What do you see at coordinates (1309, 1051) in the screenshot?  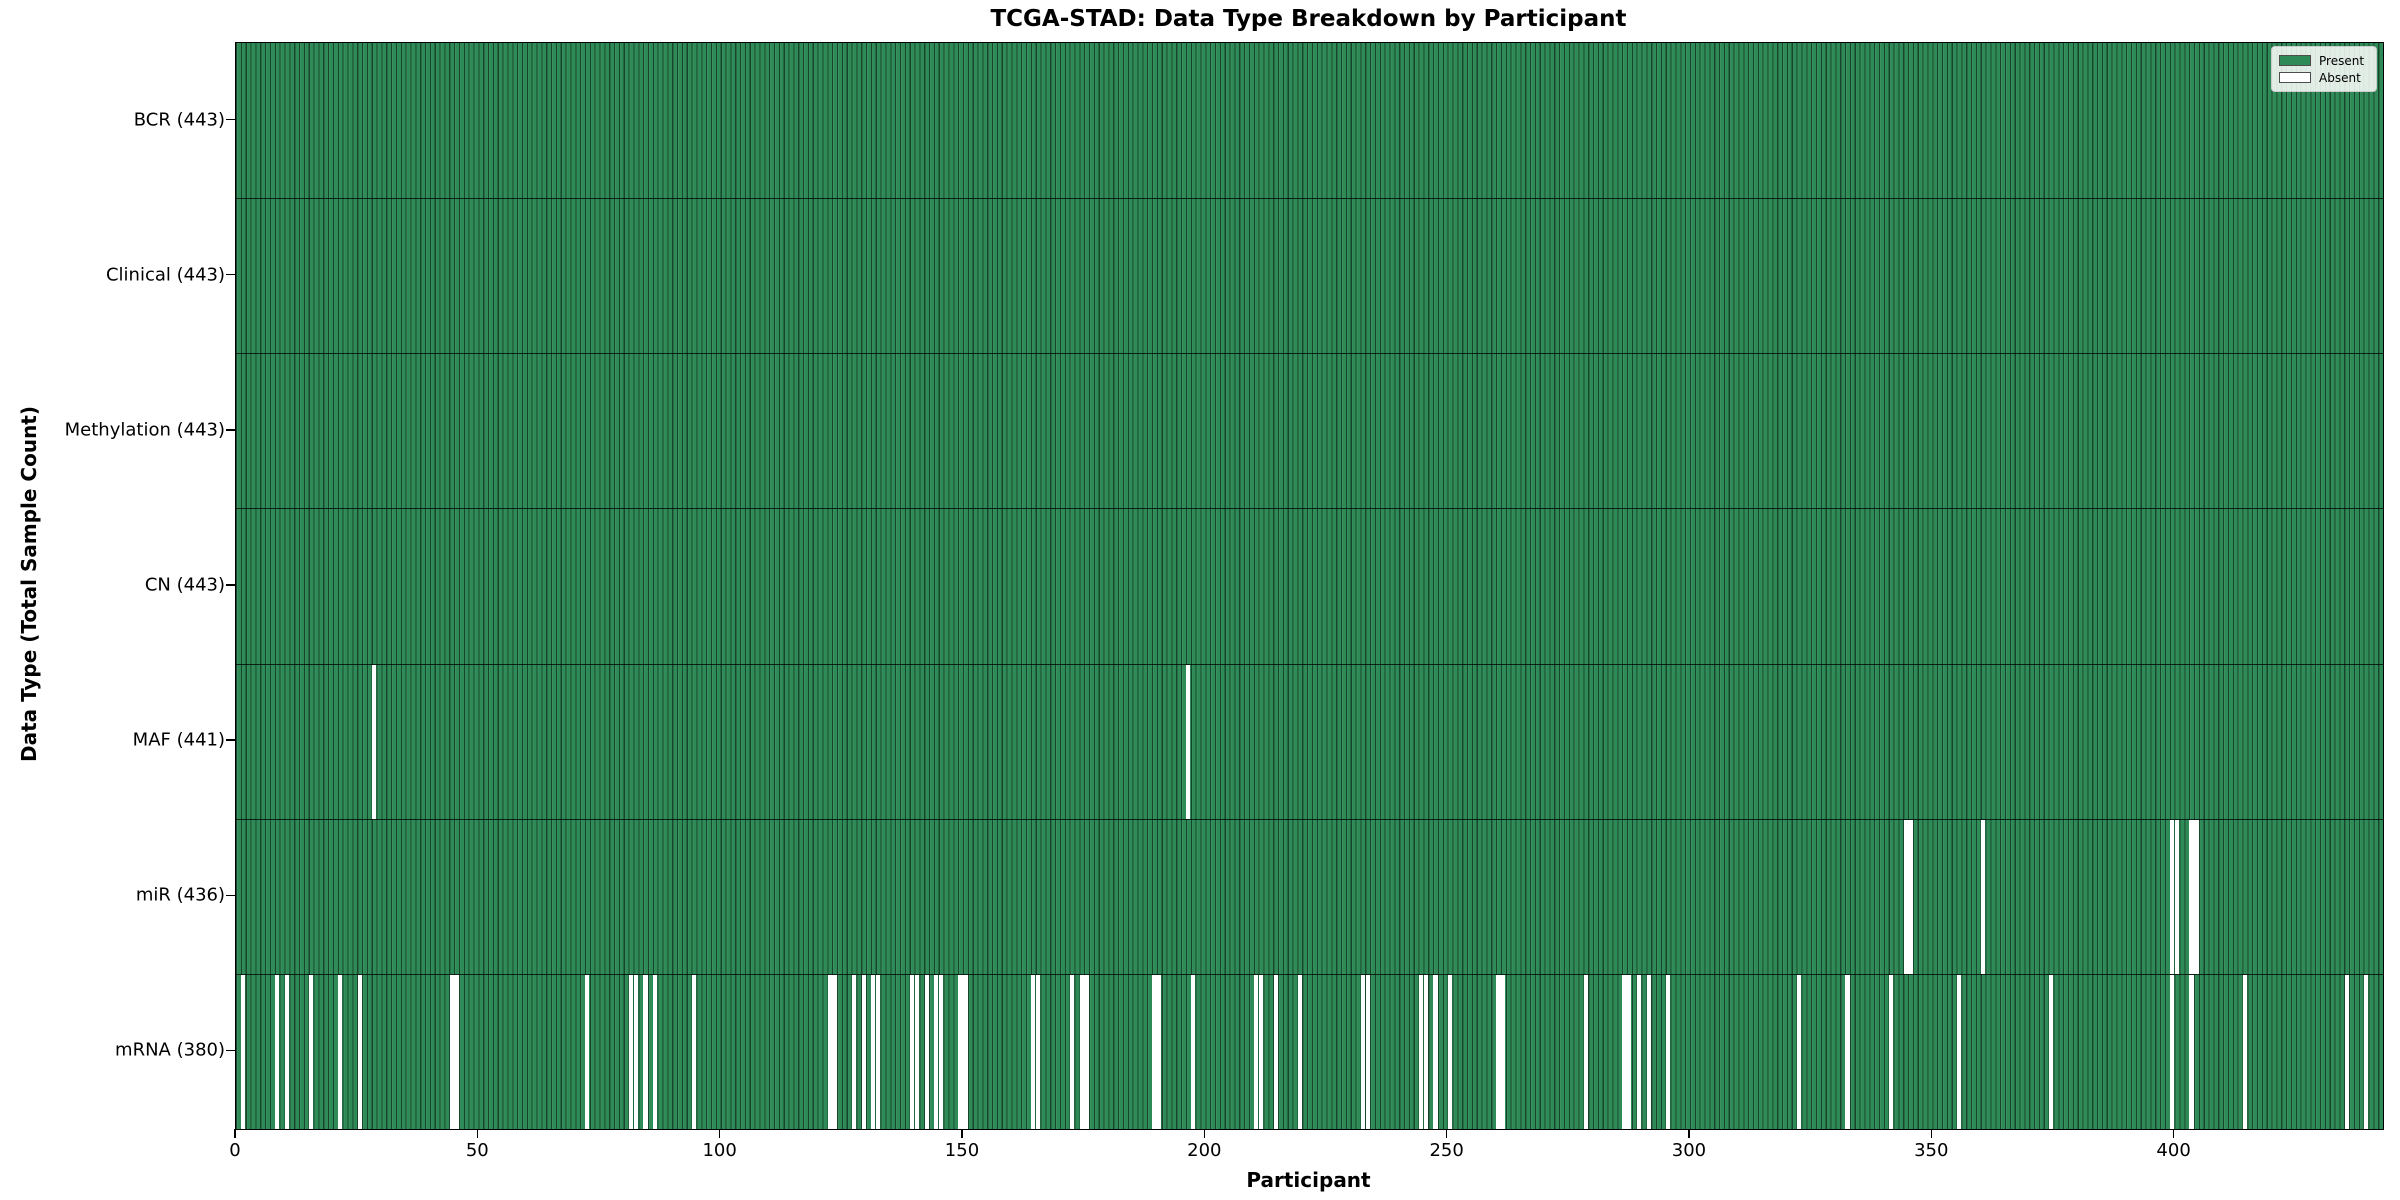 I see `heatmap-row-mRNA` at bounding box center [1309, 1051].